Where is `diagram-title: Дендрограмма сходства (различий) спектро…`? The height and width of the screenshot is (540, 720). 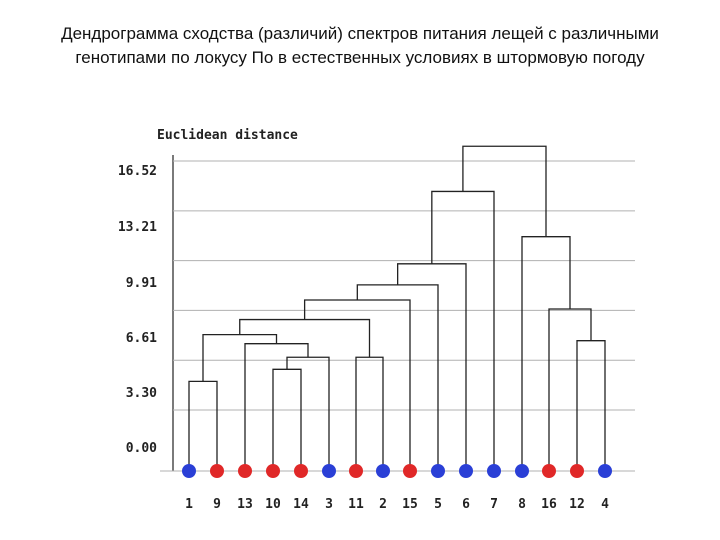
diagram-title: Дендрограмма сходства (различий) спектро… is located at coordinates (360, 45).